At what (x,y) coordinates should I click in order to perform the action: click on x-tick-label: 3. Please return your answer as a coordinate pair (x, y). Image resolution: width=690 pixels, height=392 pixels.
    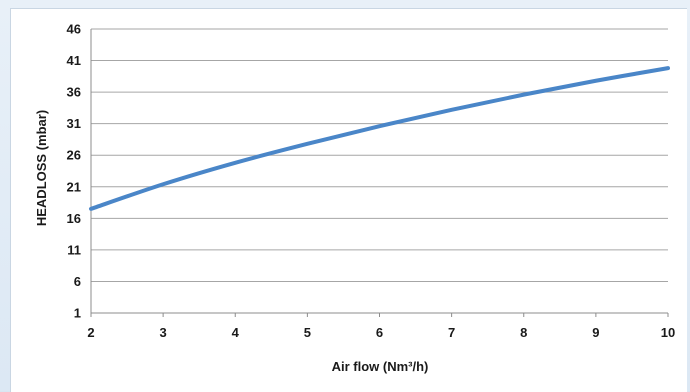
    Looking at the image, I should click on (163, 332).